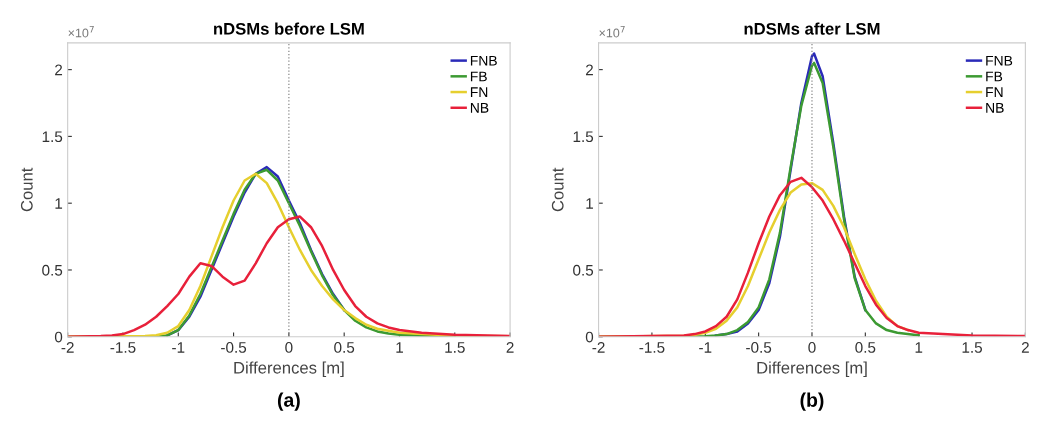  What do you see at coordinates (812, 28) in the screenshot?
I see `chart-title: nDSMs after LSM` at bounding box center [812, 28].